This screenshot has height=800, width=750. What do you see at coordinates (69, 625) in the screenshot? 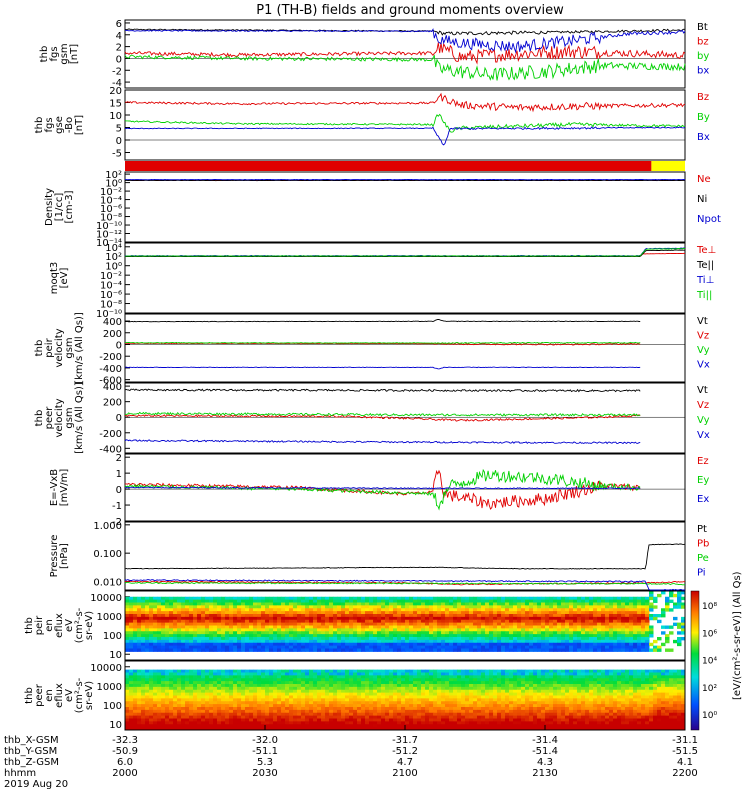
I see `y-axis-label: eV` at bounding box center [69, 625].